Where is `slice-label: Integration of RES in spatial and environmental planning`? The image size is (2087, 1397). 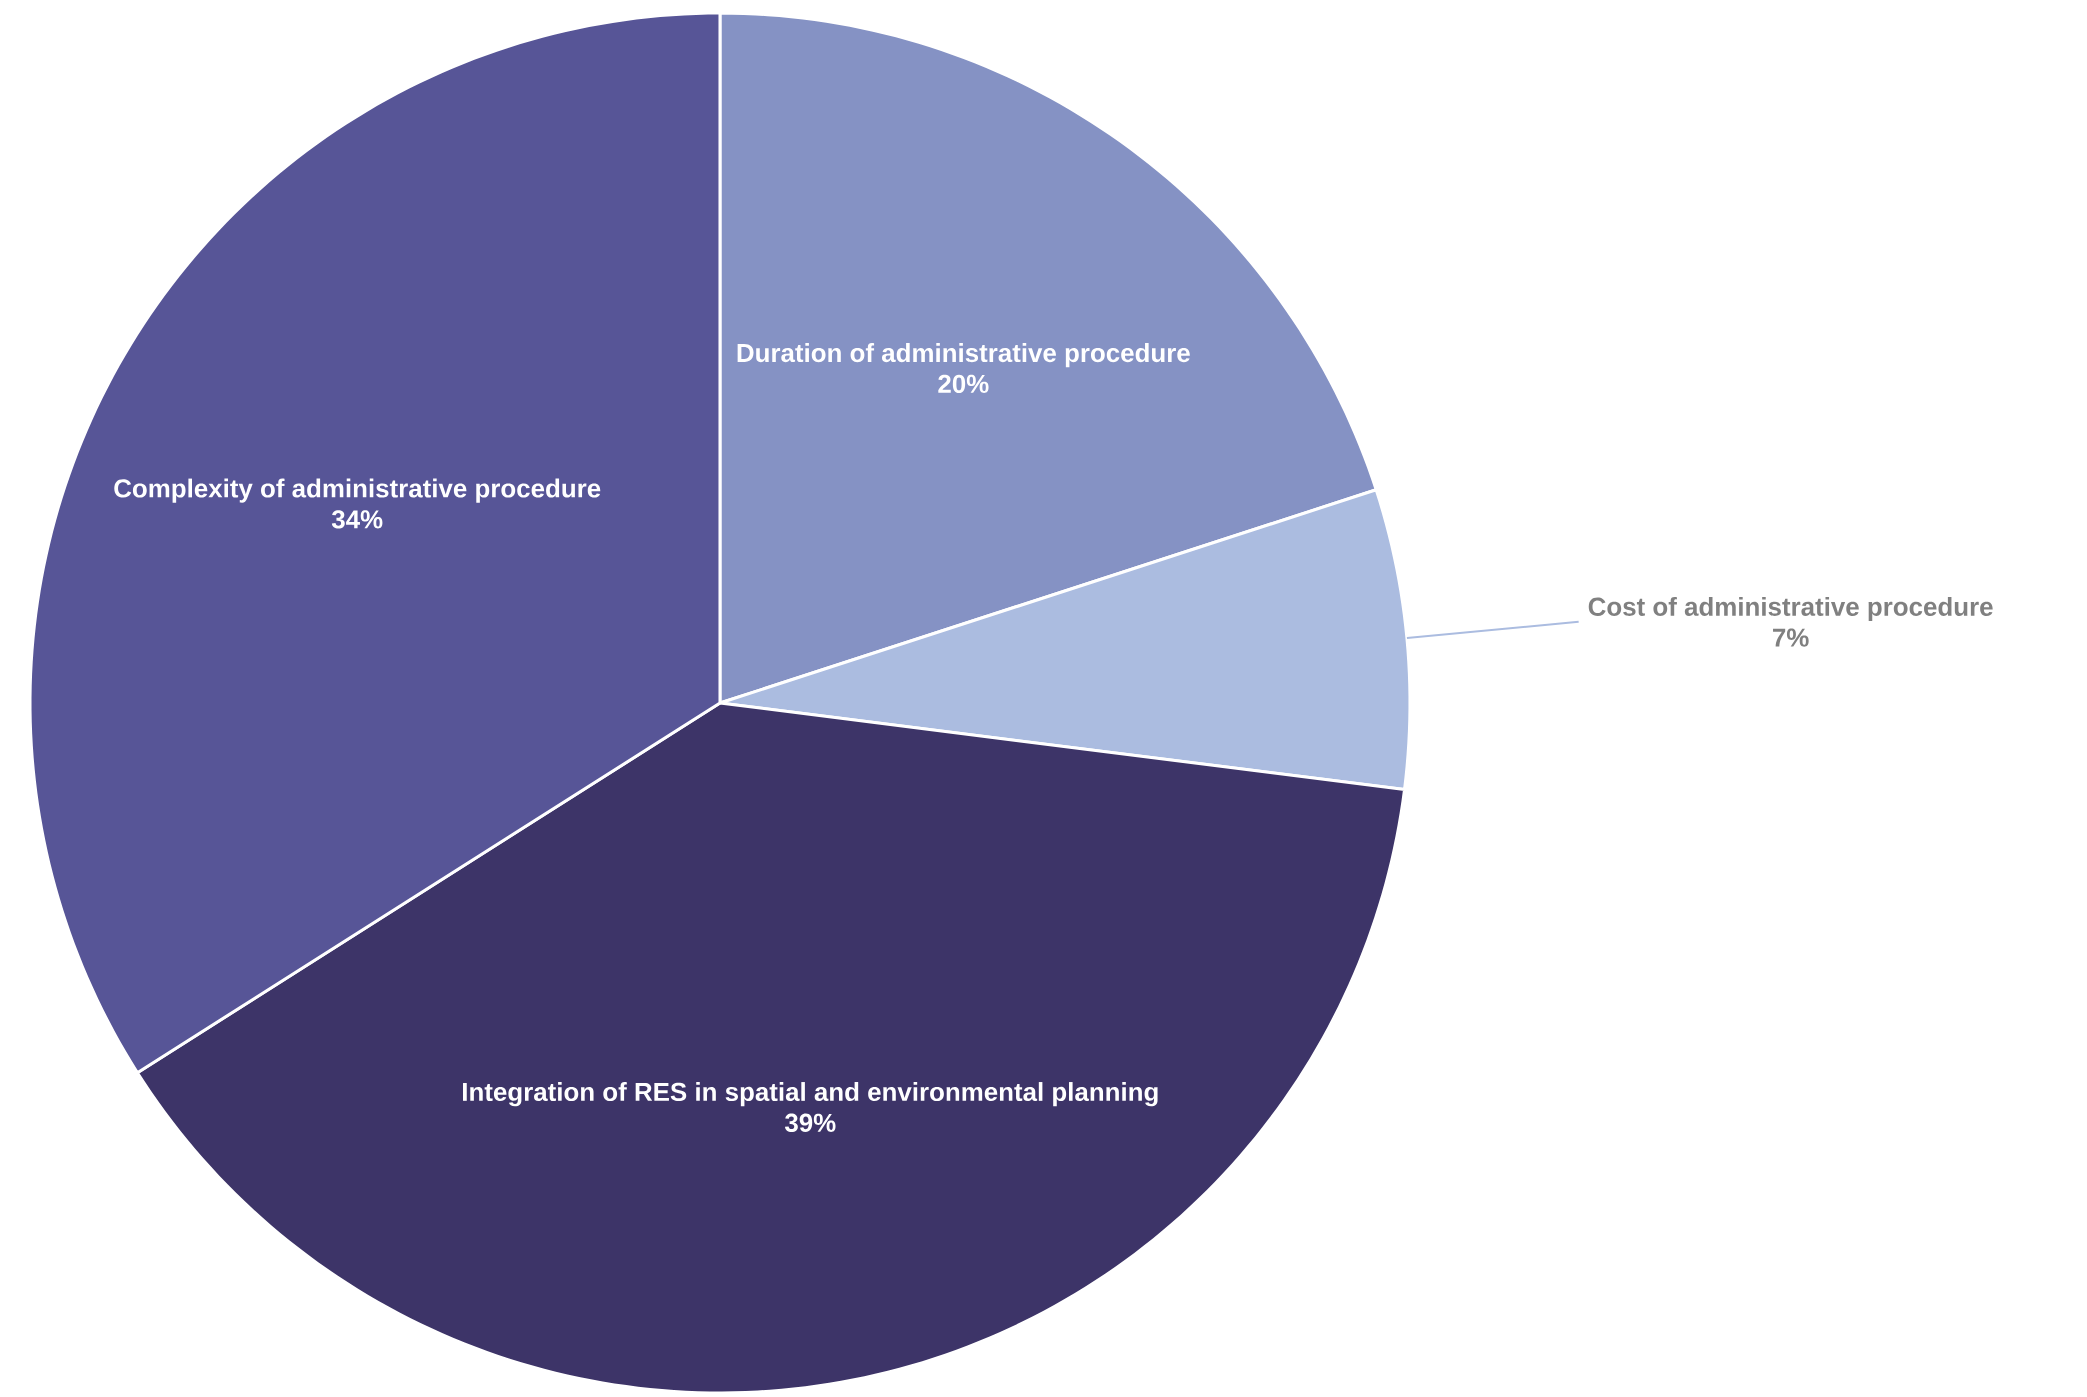 slice-label: Integration of RES in spatial and environmental planning is located at coordinates (810, 1094).